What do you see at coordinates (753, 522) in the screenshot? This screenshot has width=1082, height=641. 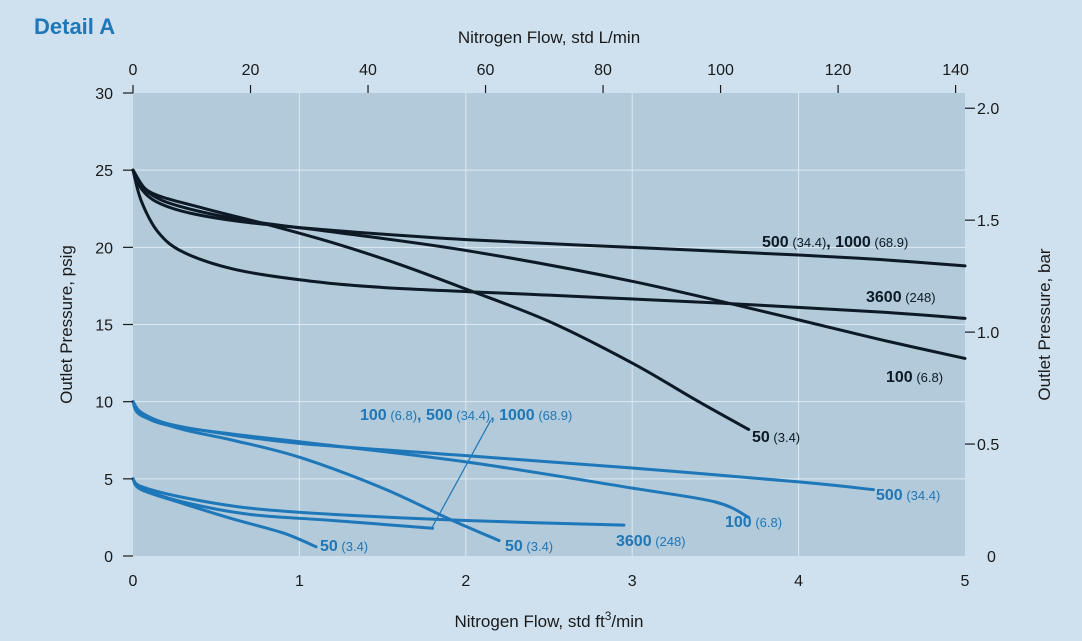 I see `series-label-5: 100 (6.8)` at bounding box center [753, 522].